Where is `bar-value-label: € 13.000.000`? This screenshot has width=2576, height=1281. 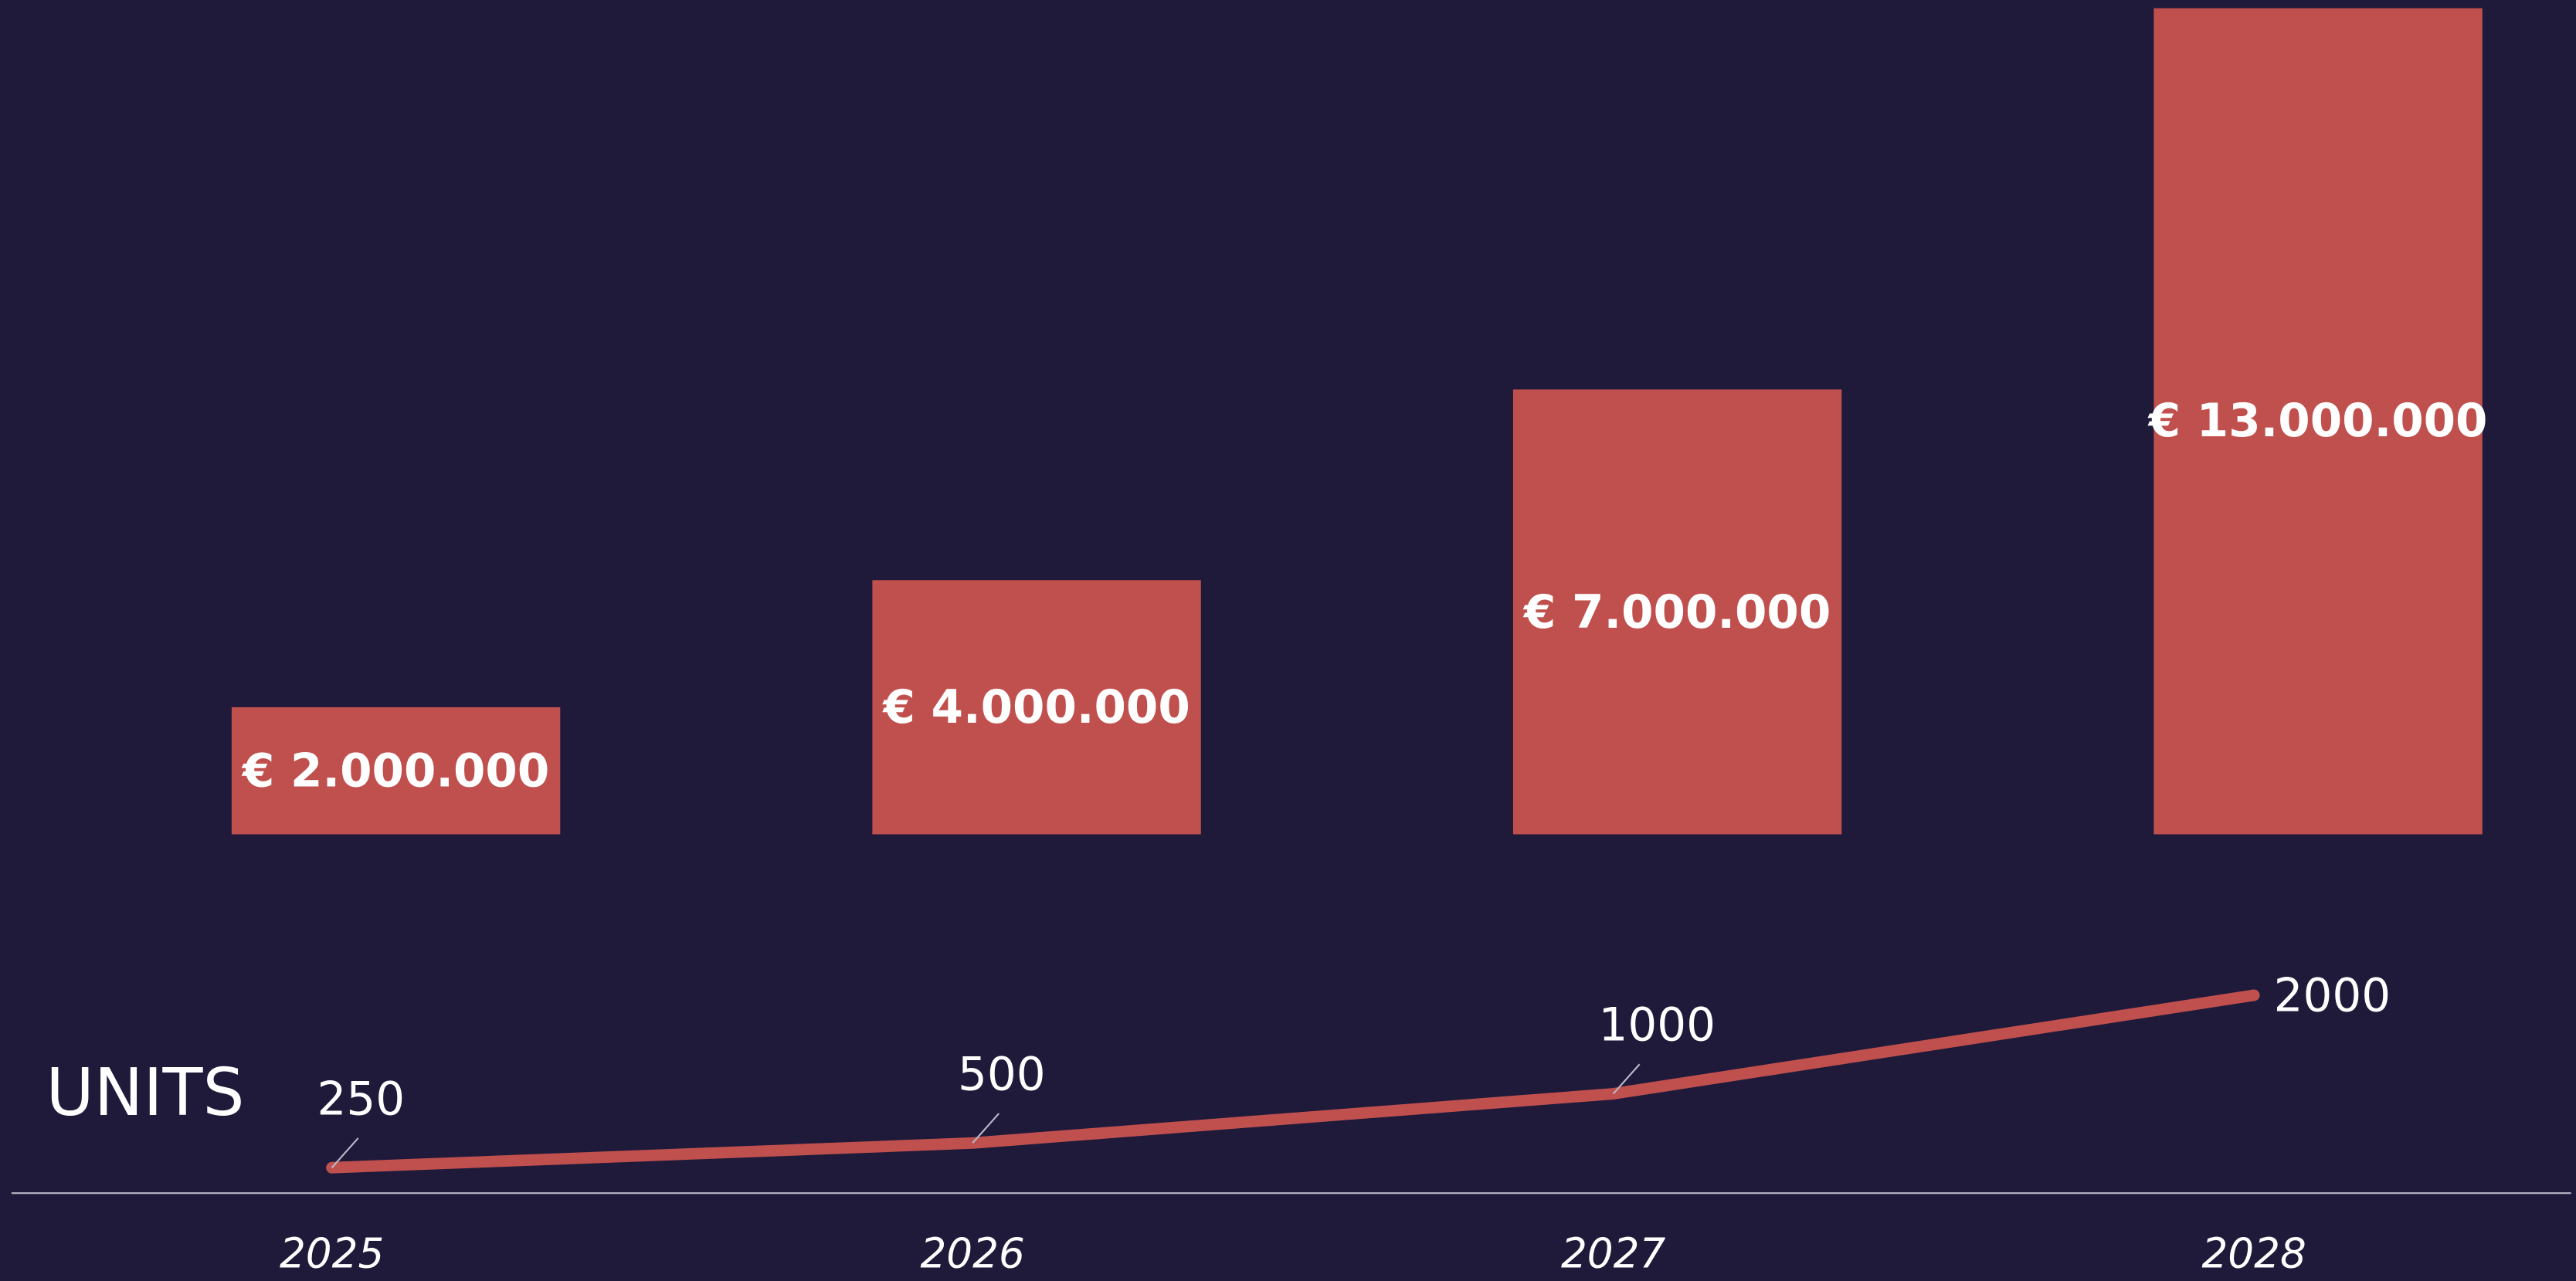
bar-value-label: € 13.000.000 is located at coordinates (2317, 422).